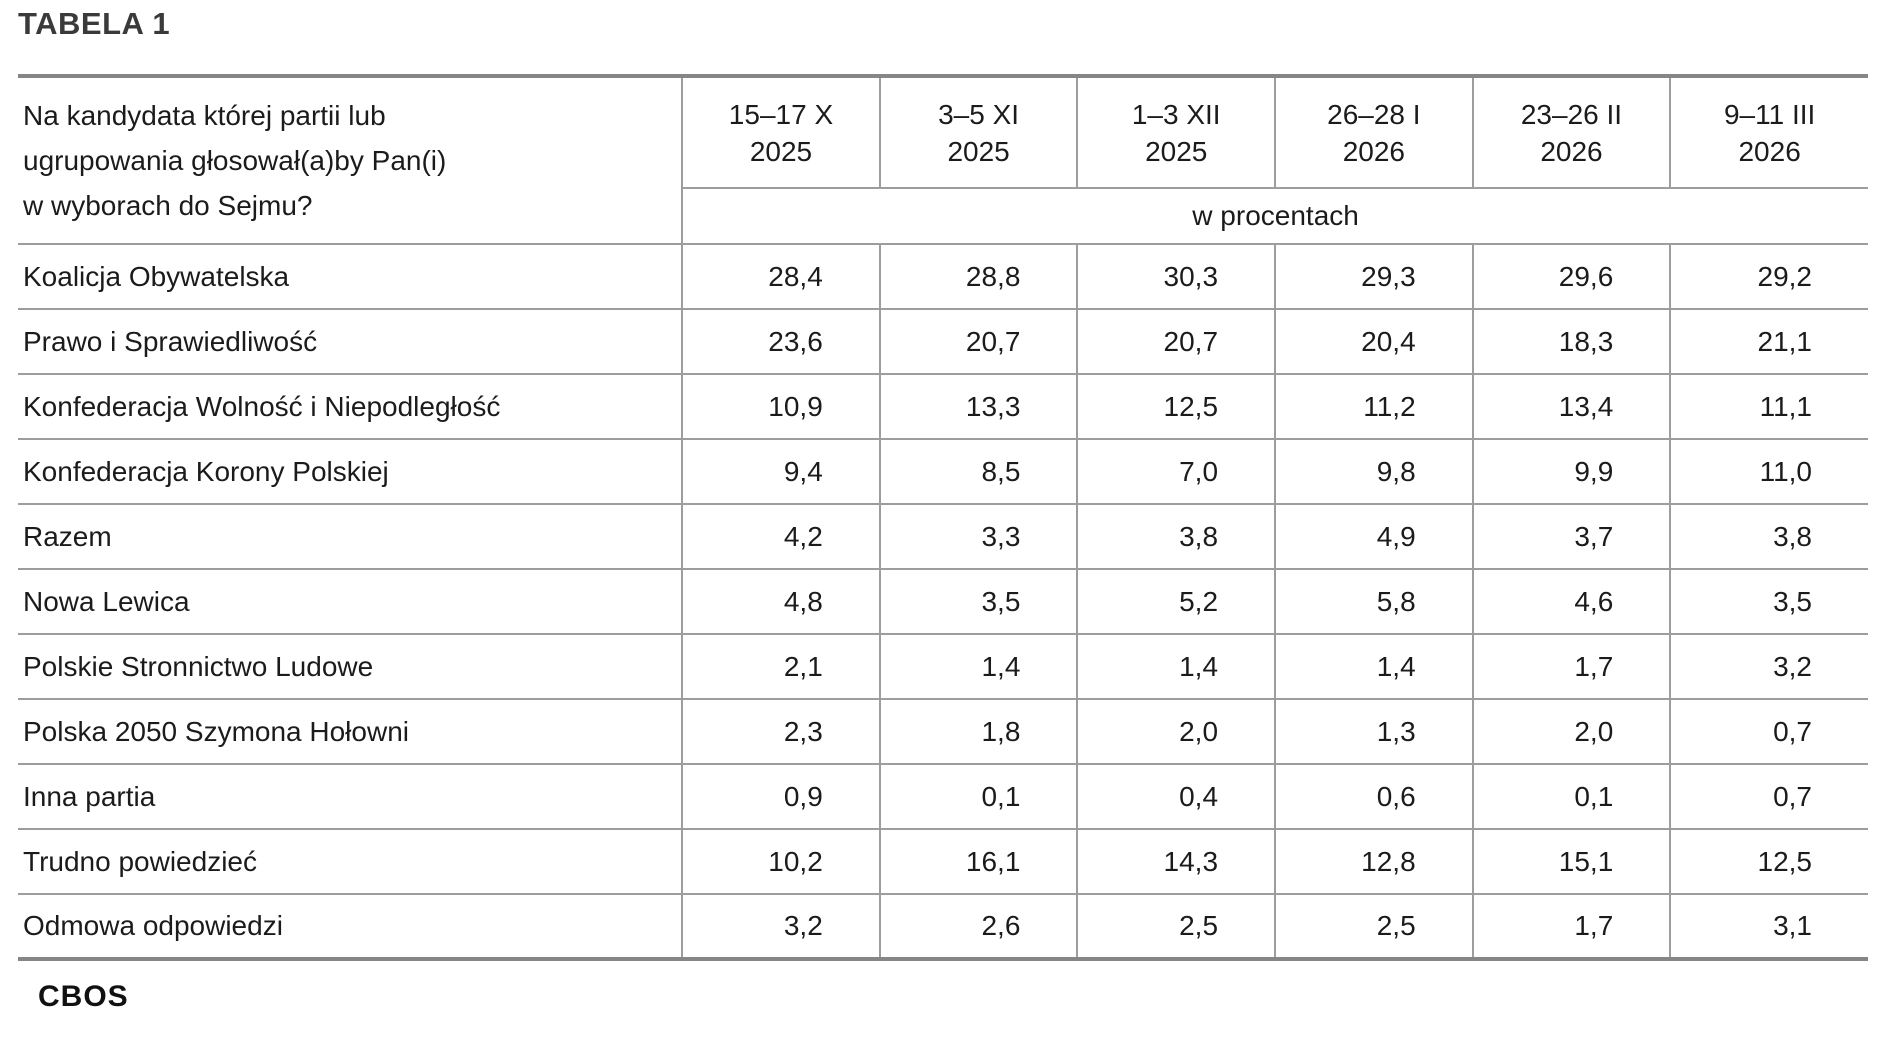 The image size is (1891, 1038). What do you see at coordinates (1176, 114) in the screenshot?
I see `survey-period: 1–3 XII` at bounding box center [1176, 114].